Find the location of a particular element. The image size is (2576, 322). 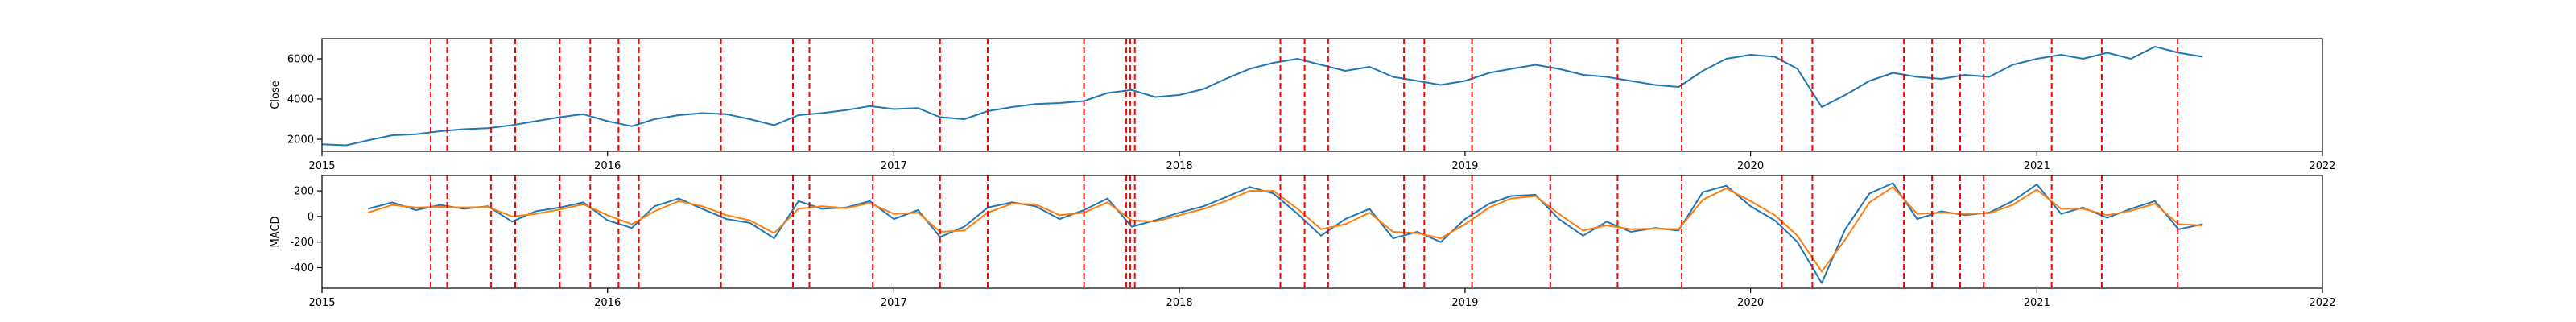

y-axis-label: Close is located at coordinates (276, 94).